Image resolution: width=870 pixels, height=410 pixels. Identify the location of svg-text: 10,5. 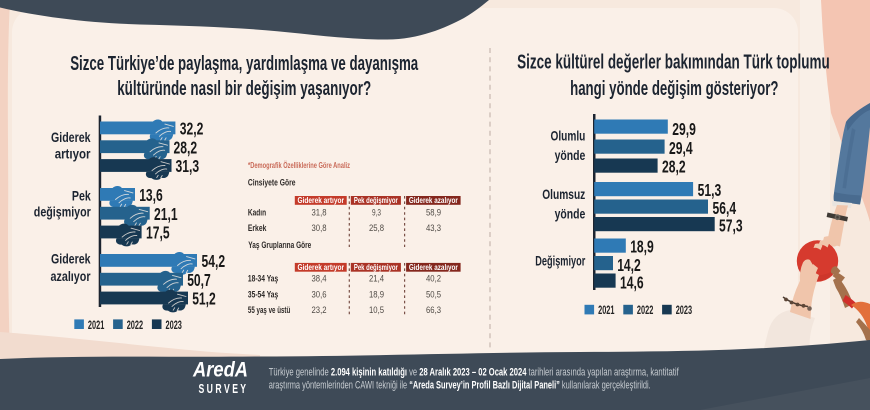
(376, 309).